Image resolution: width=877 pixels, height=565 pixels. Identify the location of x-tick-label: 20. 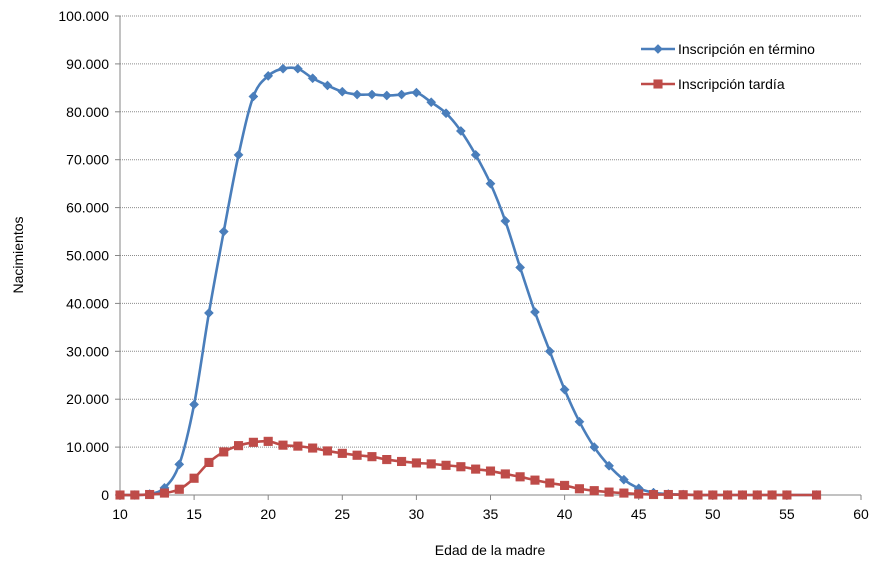
(268, 514).